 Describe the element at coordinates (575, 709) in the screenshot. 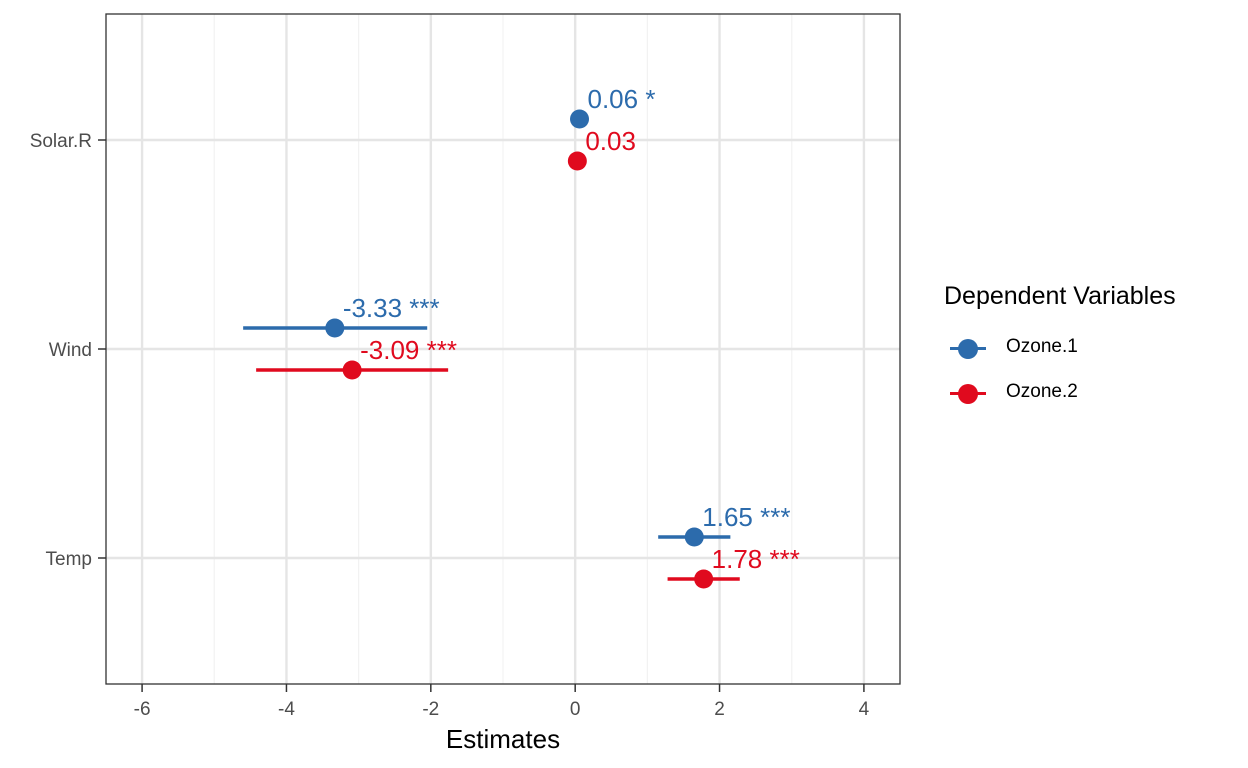

I see `x-tick-label: 0` at that location.